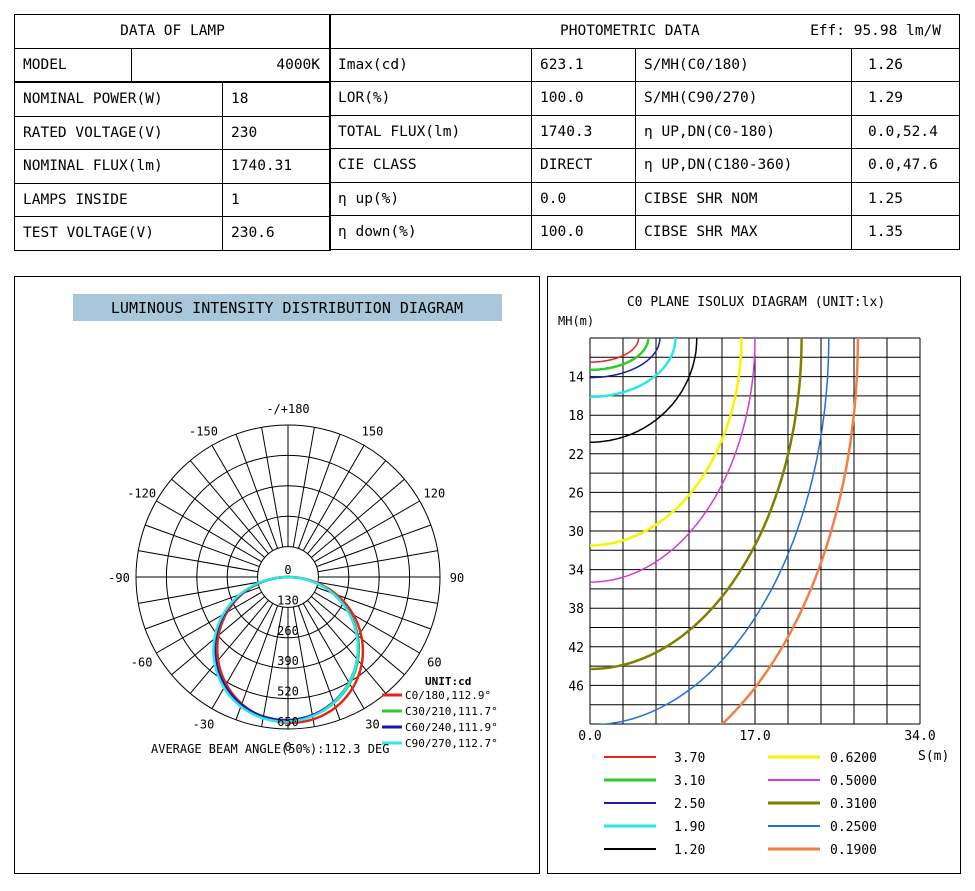 The width and height of the screenshot is (975, 891). What do you see at coordinates (743, 198) in the screenshot?
I see `photo-label: CIBSE SHR NOM` at bounding box center [743, 198].